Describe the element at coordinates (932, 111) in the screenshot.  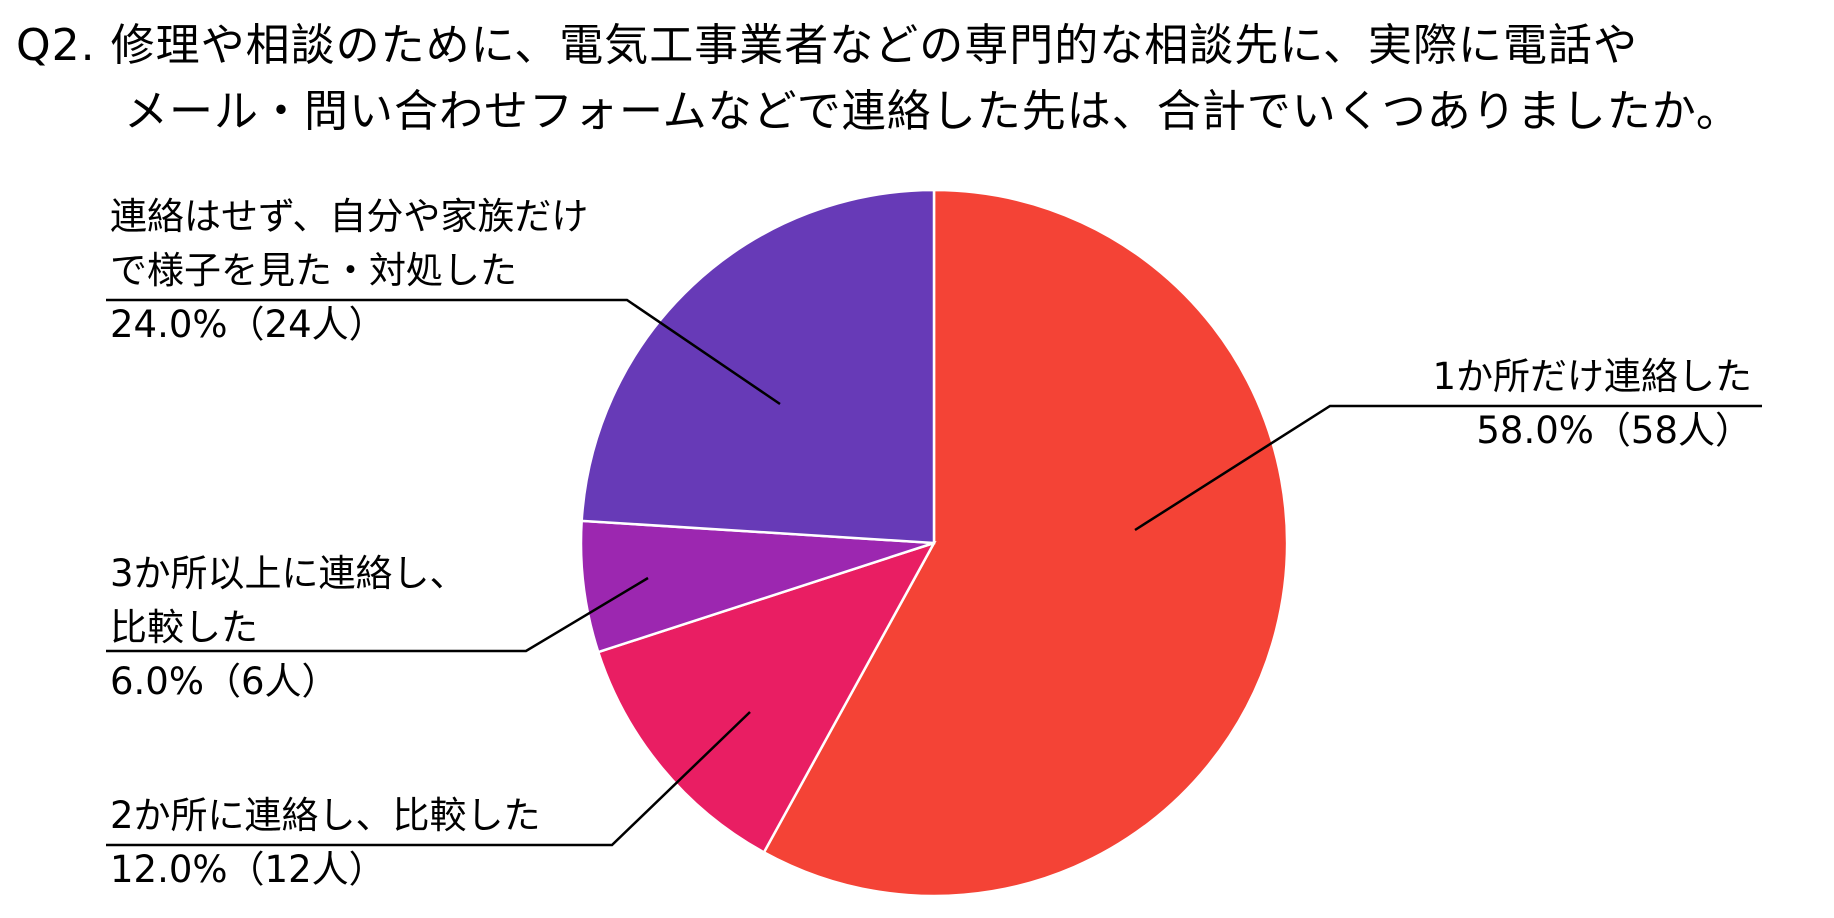
I see `chart-title-line2: メール・問い合わせフォームなどで連絡した先は、合計でいくつありましたか。` at that location.